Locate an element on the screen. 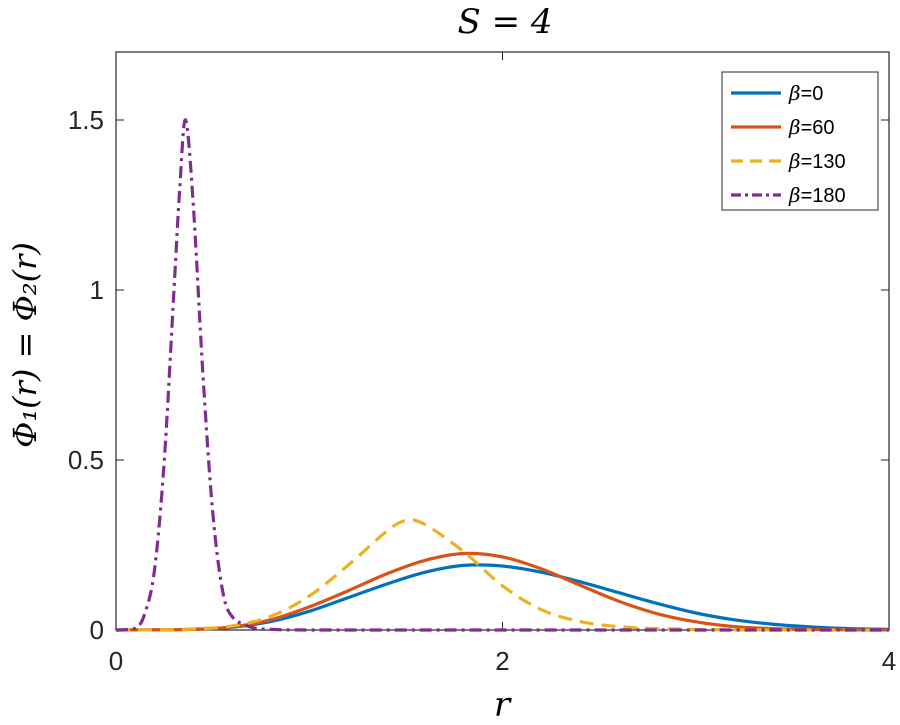 The width and height of the screenshot is (900, 725). legend-label-2: β=130 is located at coordinates (817, 161).